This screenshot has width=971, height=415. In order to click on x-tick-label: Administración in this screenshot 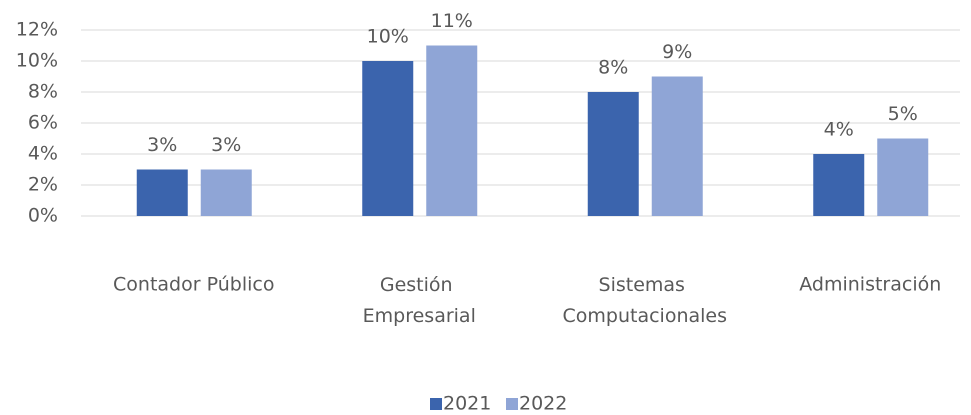, I will do `click(870, 285)`.